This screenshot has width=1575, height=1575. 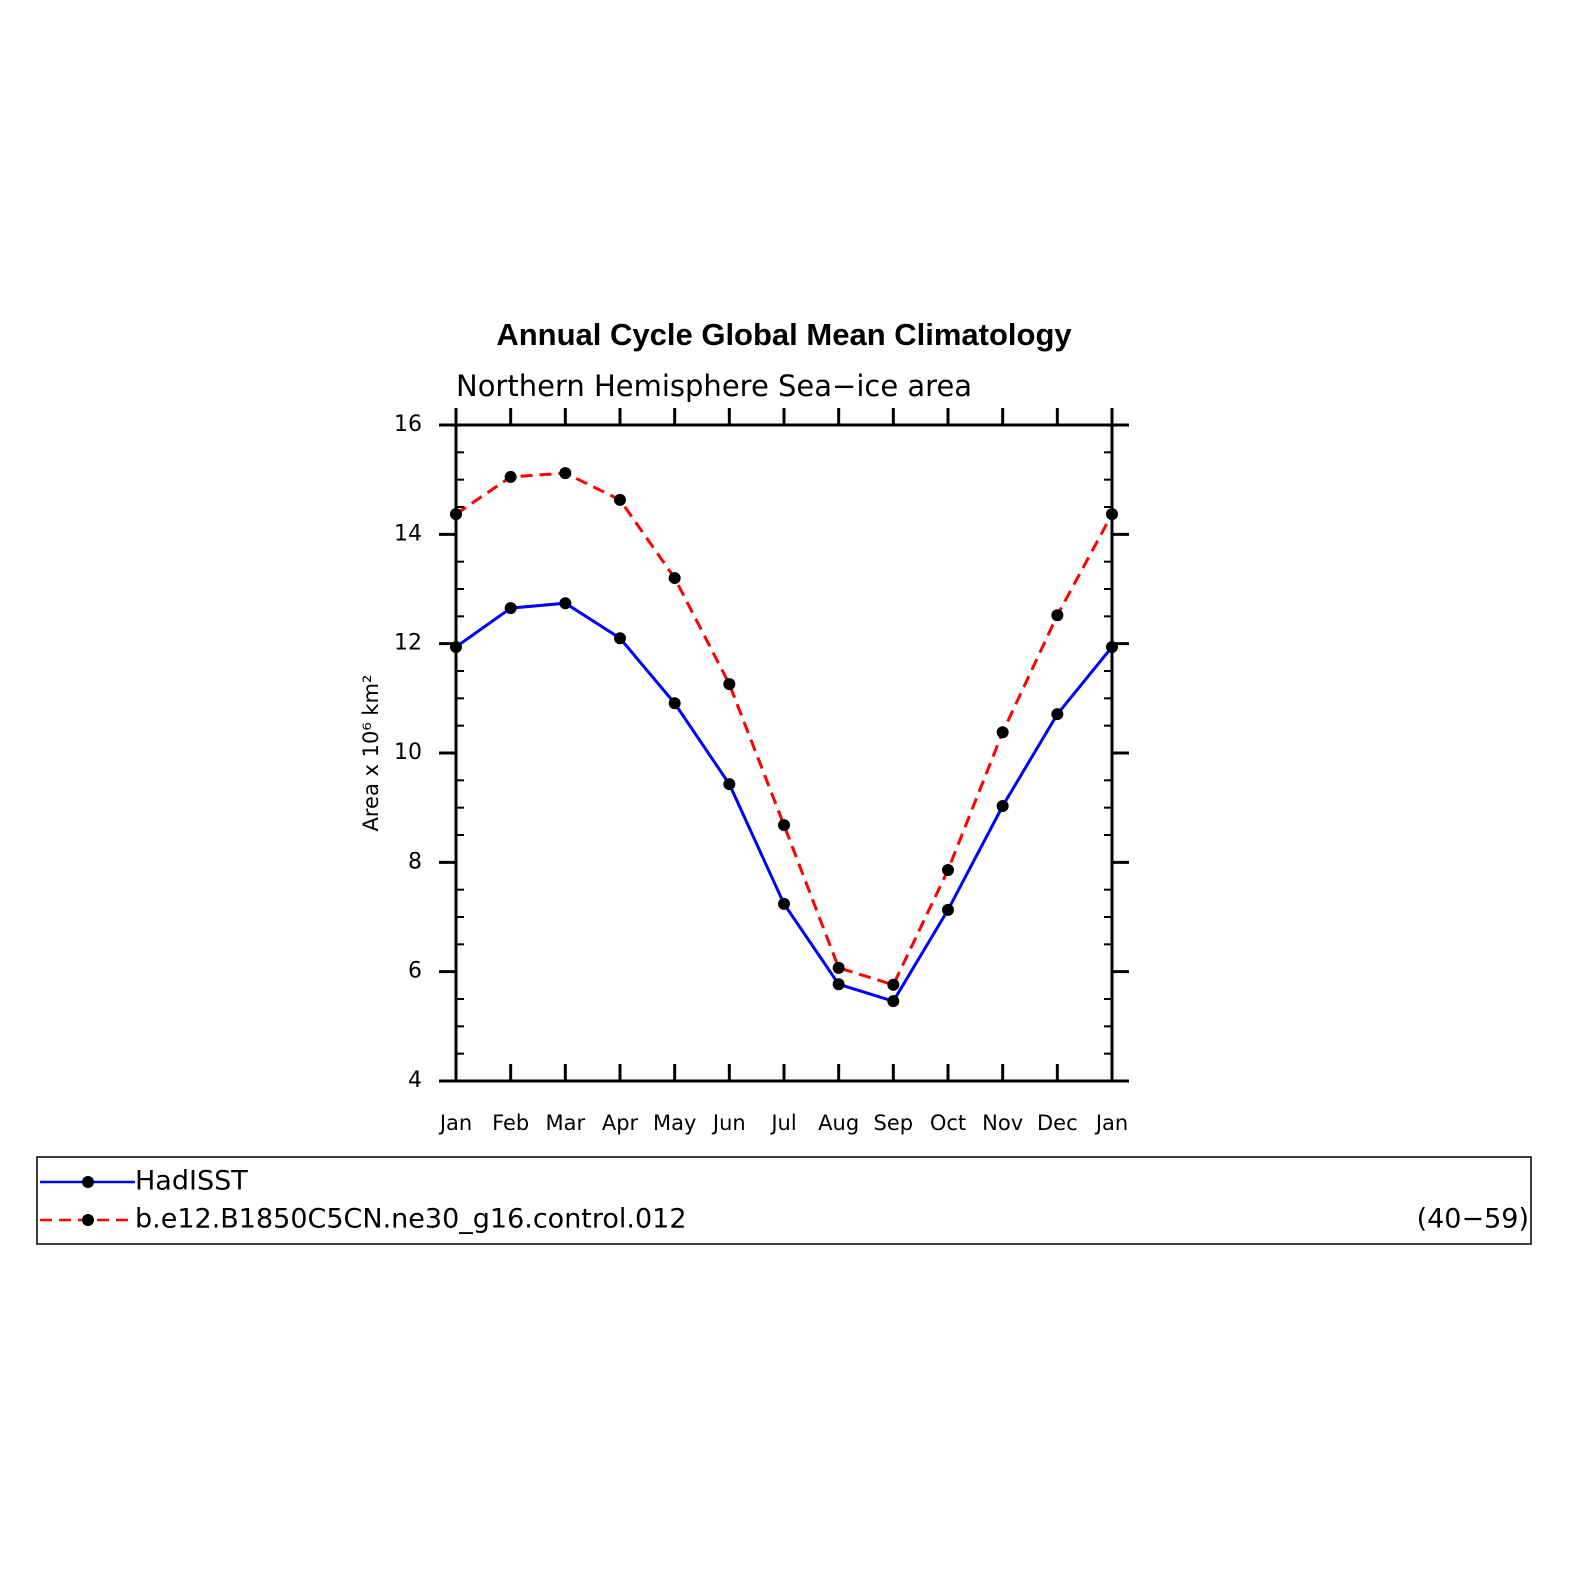 What do you see at coordinates (408, 643) in the screenshot?
I see `y-tick-label: 12` at bounding box center [408, 643].